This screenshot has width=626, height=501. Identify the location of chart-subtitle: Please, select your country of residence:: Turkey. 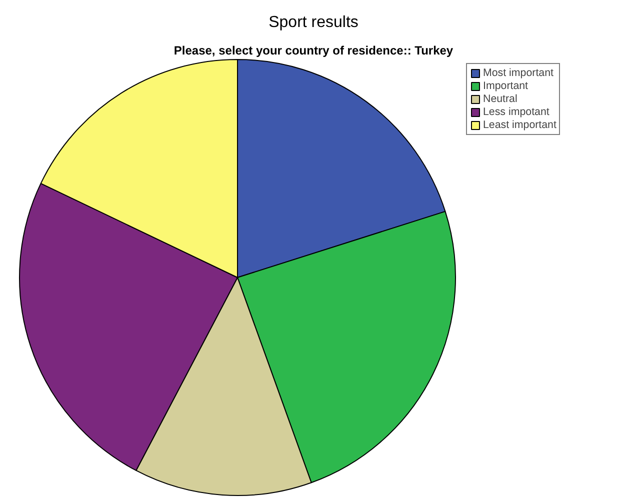
(314, 51).